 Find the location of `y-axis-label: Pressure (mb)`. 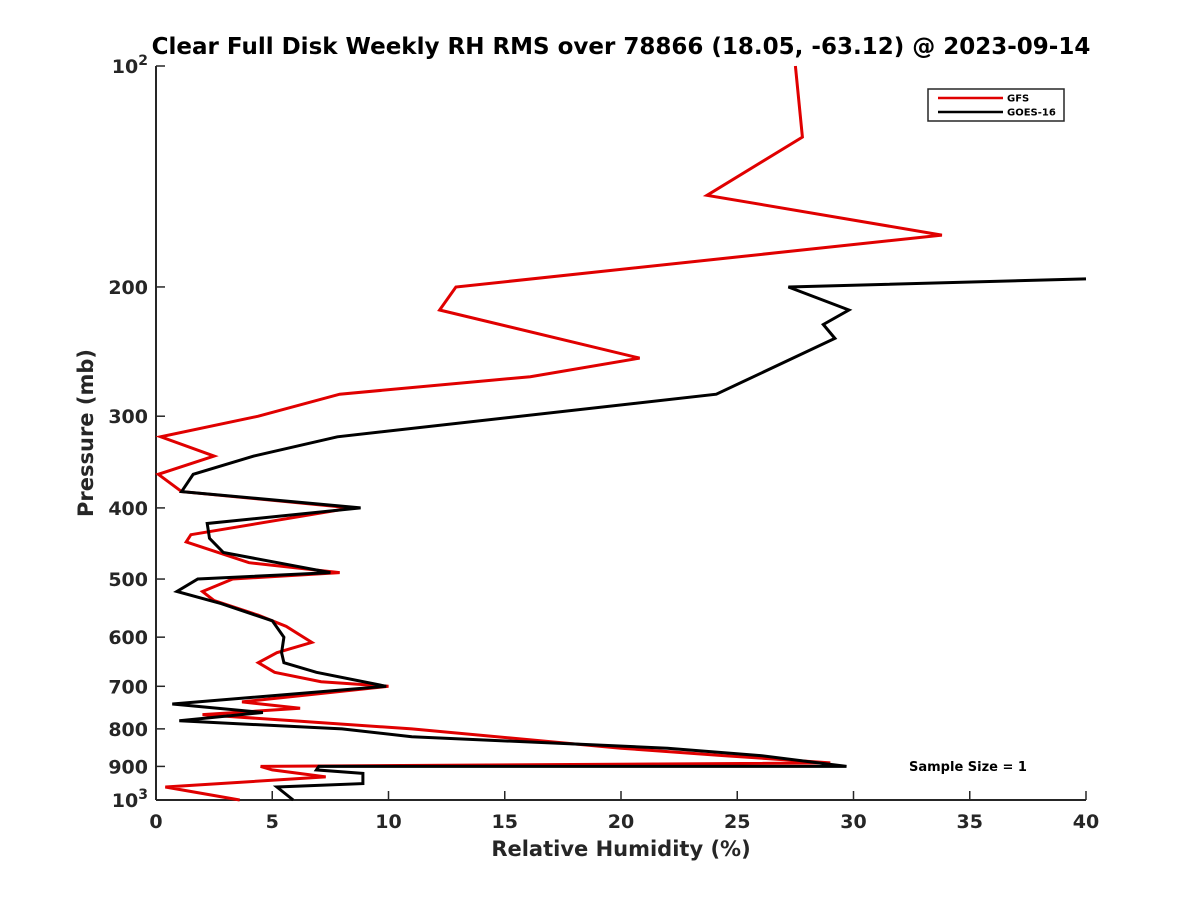

y-axis-label: Pressure (mb) is located at coordinates (86, 433).